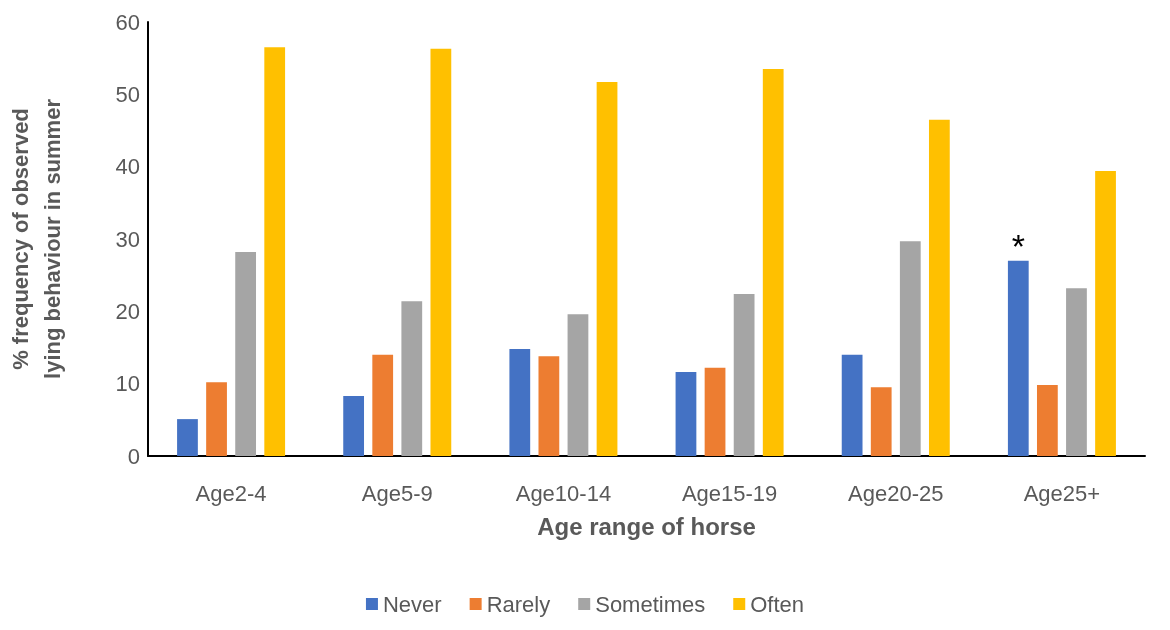 This screenshot has width=1170, height=630. Describe the element at coordinates (518, 604) in the screenshot. I see `legend-label: Rarely` at that location.